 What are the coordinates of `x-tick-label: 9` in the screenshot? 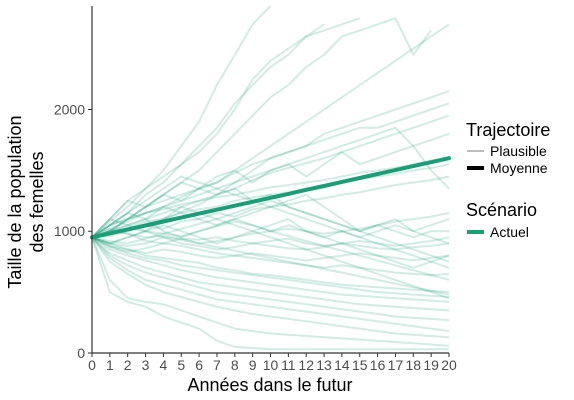 It's located at (253, 365).